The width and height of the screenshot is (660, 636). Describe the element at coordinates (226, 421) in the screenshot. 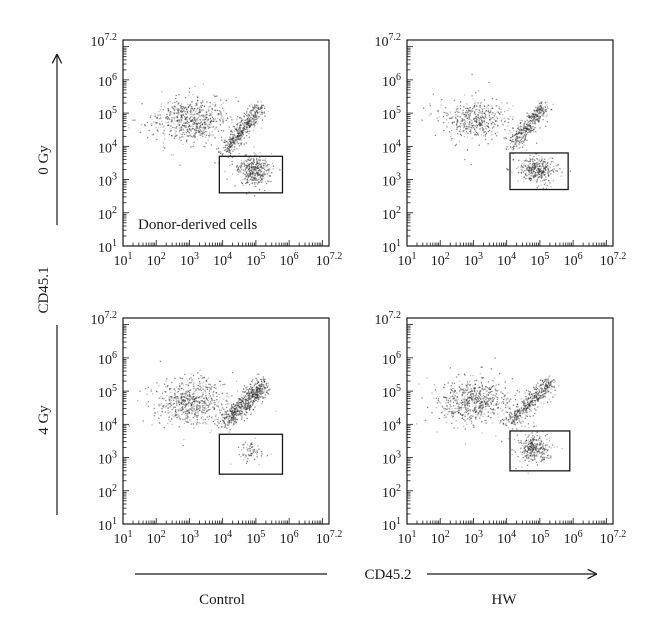

I see `plot-frame` at that location.